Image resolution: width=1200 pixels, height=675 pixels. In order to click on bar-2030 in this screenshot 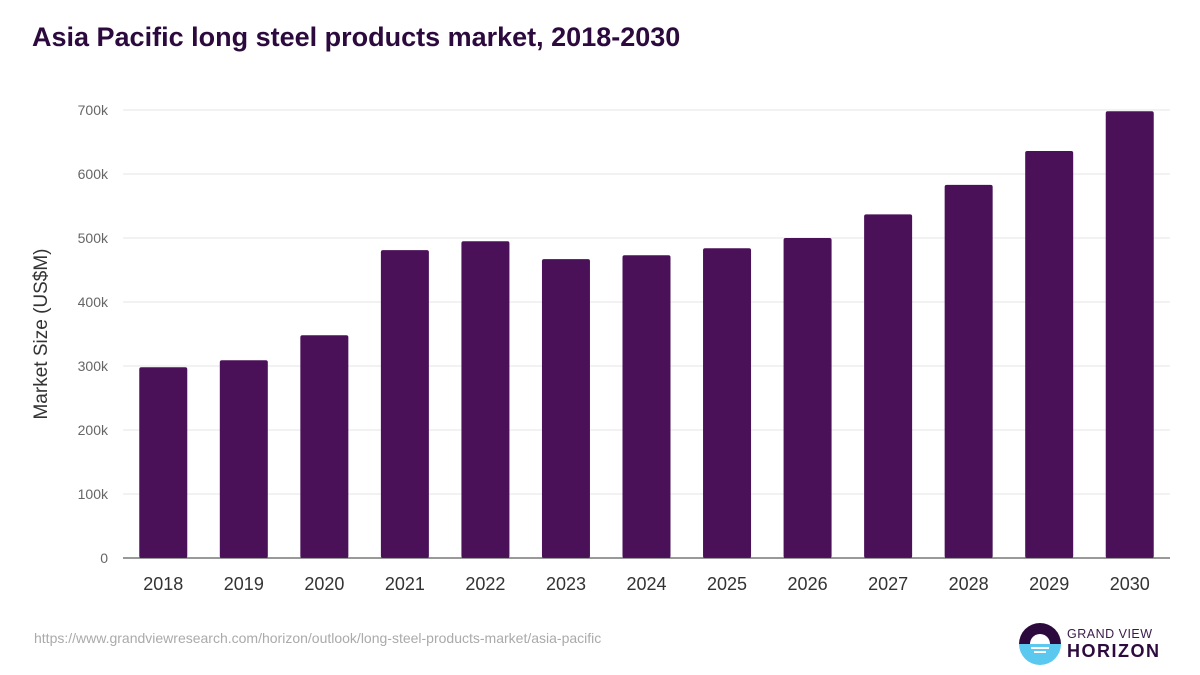, I will do `click(1129, 334)`.